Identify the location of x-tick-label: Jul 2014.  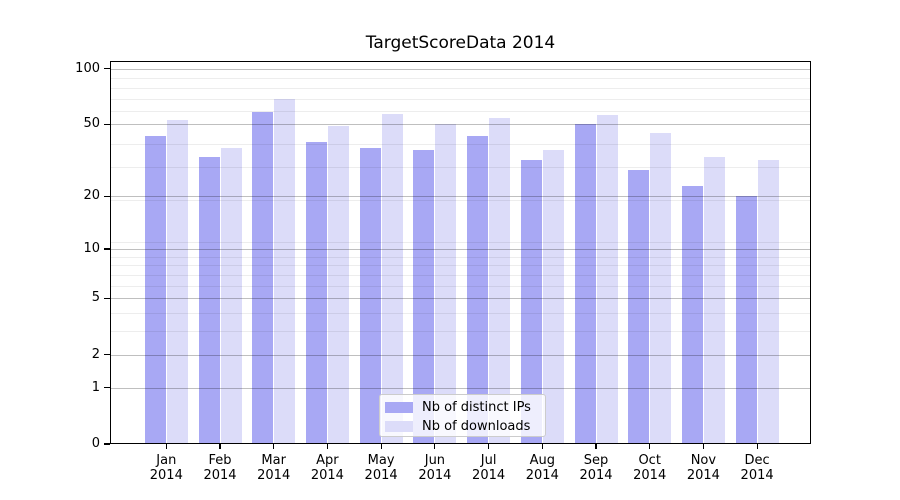
(489, 468).